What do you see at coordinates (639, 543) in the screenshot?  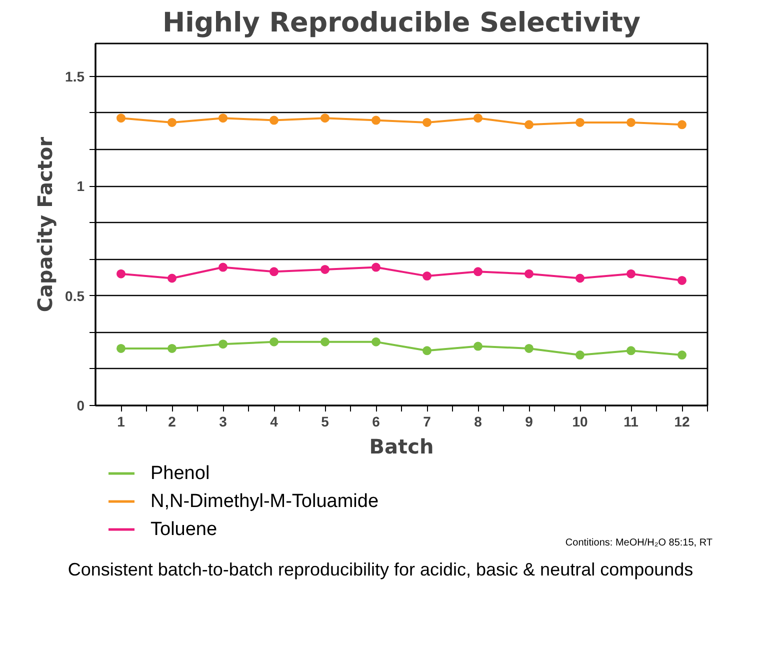 I see `text: Contitions: MeOH/H₂O 85:15, RT` at bounding box center [639, 543].